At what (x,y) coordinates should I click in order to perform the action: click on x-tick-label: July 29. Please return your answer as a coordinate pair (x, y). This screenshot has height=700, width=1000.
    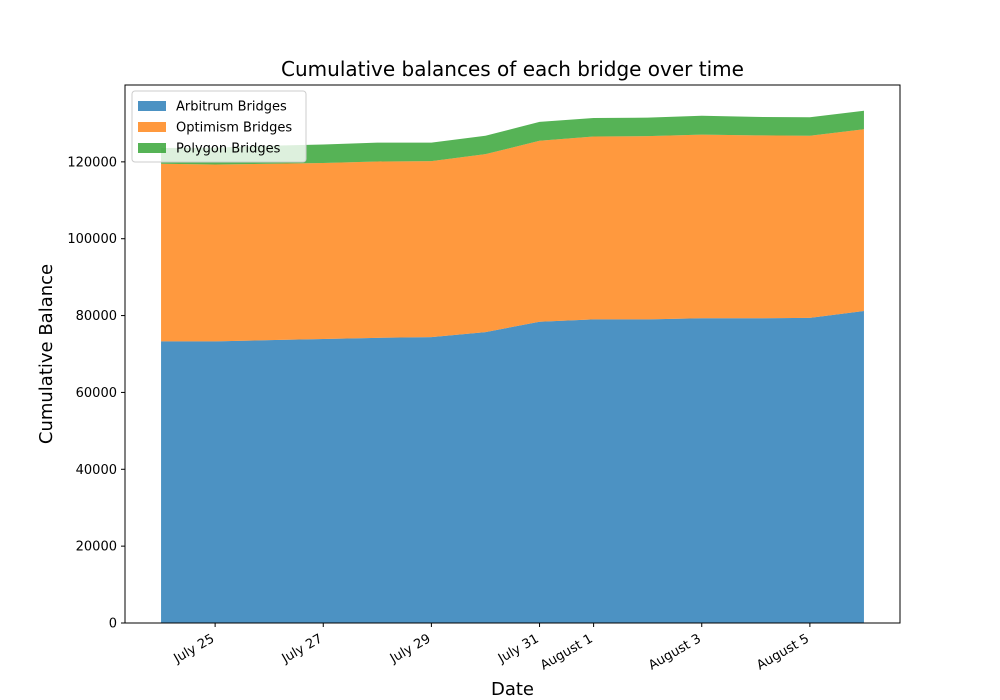
    Looking at the image, I should click on (410, 649).